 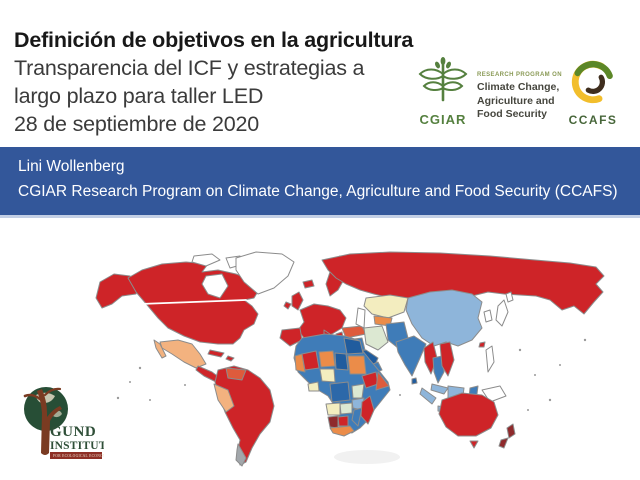 I want to click on region-malaysia, so click(x=439, y=389).